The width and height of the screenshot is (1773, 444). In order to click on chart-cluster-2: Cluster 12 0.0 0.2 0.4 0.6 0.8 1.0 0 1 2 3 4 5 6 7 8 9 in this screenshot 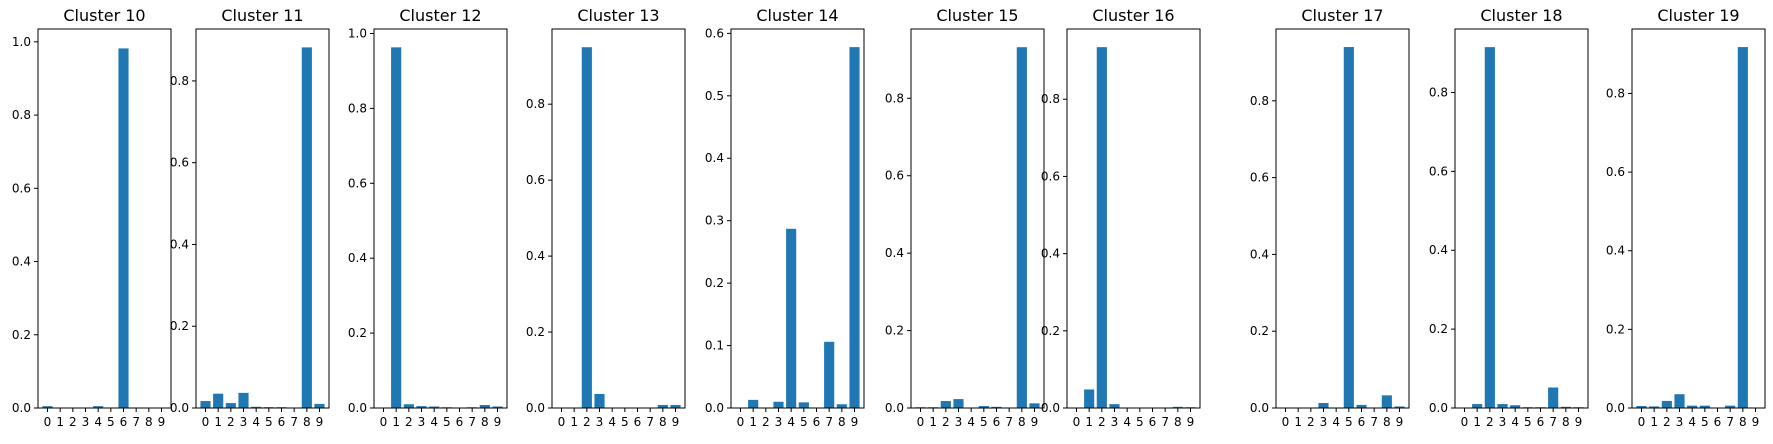, I will do `click(428, 217)`.